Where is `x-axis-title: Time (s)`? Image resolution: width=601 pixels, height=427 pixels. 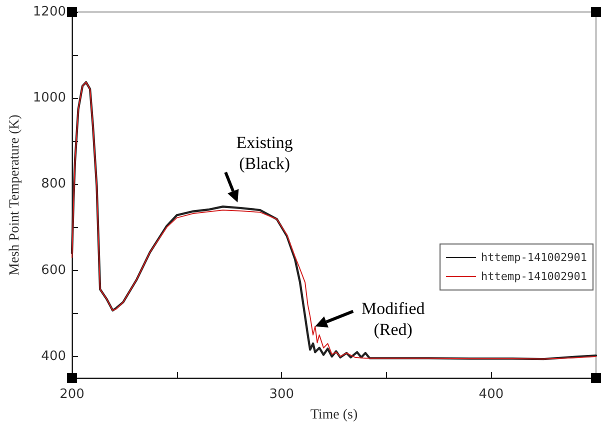
x-axis-title: Time (s) is located at coordinates (334, 415).